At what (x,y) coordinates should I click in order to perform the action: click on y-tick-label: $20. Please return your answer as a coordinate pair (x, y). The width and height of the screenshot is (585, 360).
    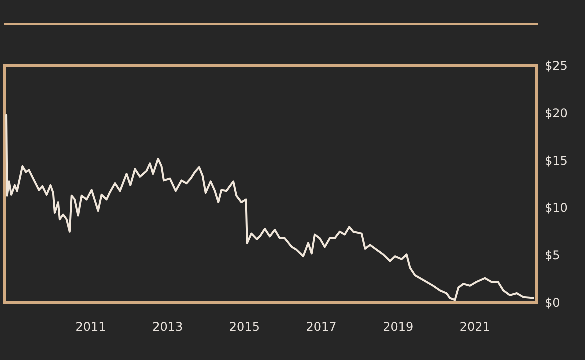
    Looking at the image, I should click on (556, 113).